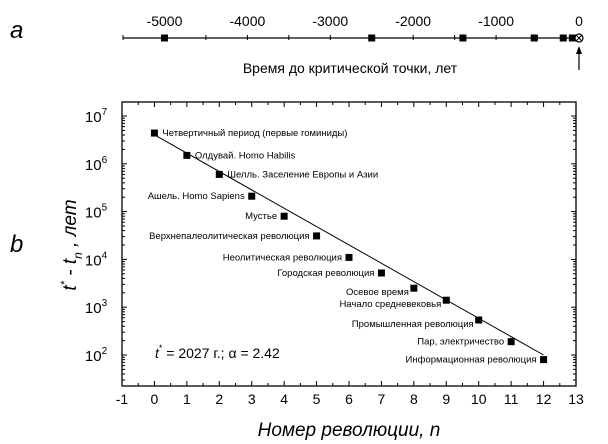 This screenshot has height=444, width=608. What do you see at coordinates (122, 399) in the screenshot?
I see `x-tick-label: -1` at bounding box center [122, 399].